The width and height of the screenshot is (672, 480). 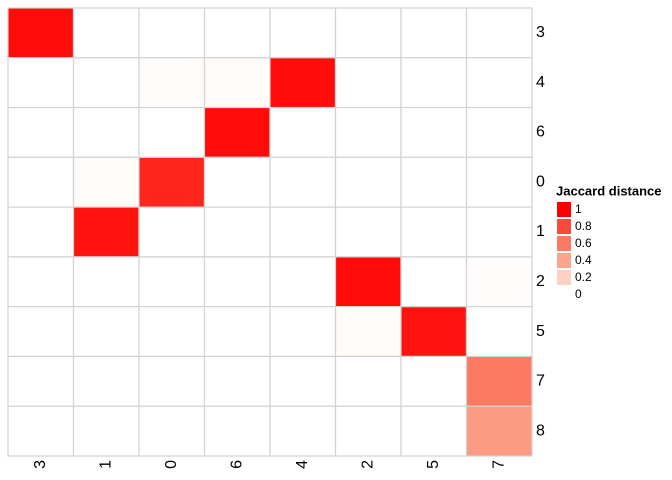 What do you see at coordinates (540, 231) in the screenshot?
I see `row-label: 1` at bounding box center [540, 231].